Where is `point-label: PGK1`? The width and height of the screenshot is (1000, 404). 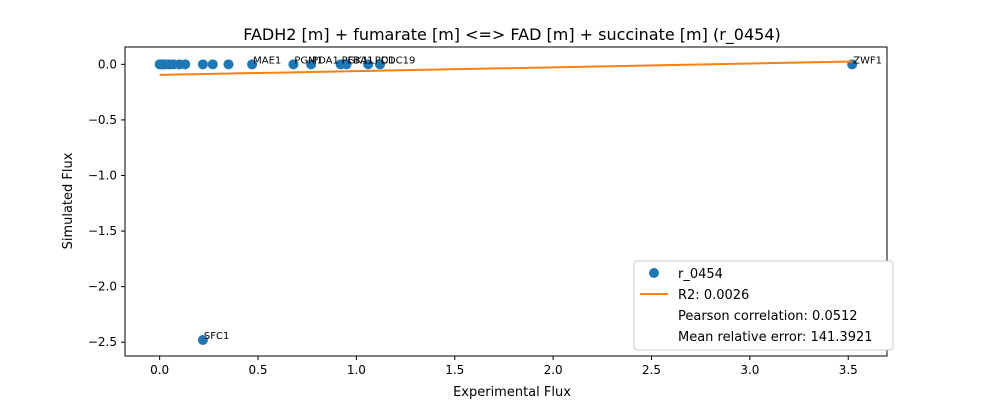 point-label: PGK1 is located at coordinates (355, 60).